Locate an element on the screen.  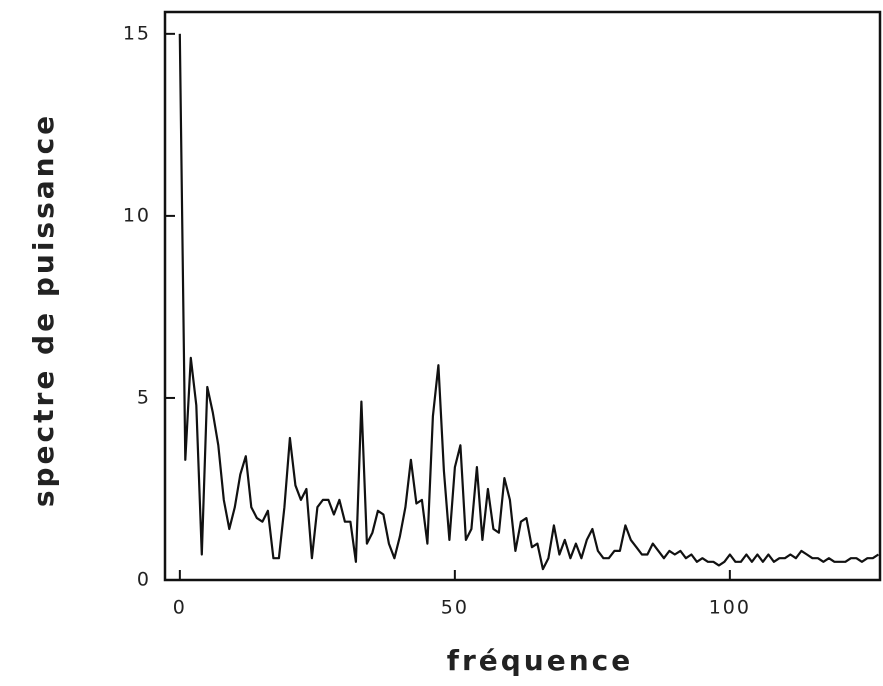
y-tick-label: 10 is located at coordinates (137, 215).